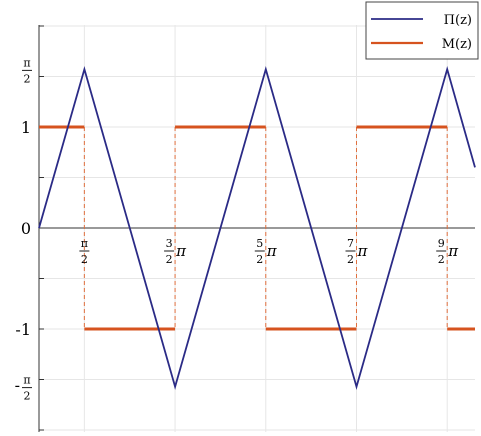  What do you see at coordinates (421, 20) in the screenshot?
I see `legend-entry: Π(z)` at bounding box center [421, 20].